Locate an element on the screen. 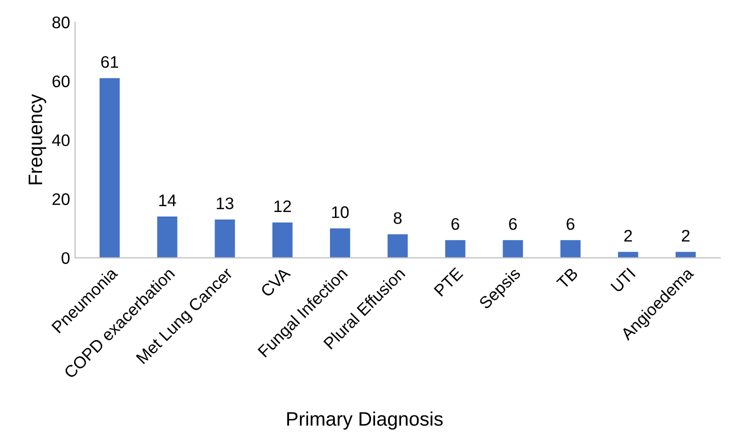 The width and height of the screenshot is (729, 434). data-label: 8 is located at coordinates (398, 218).